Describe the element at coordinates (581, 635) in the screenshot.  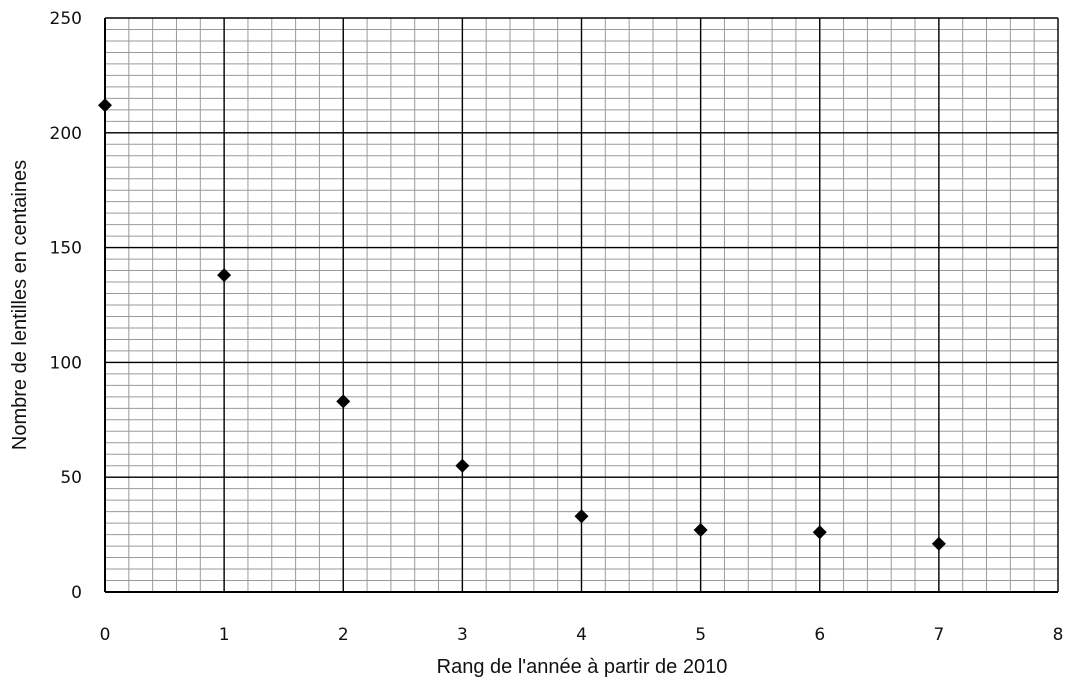
I see `x-tick-label: 4` at that location.